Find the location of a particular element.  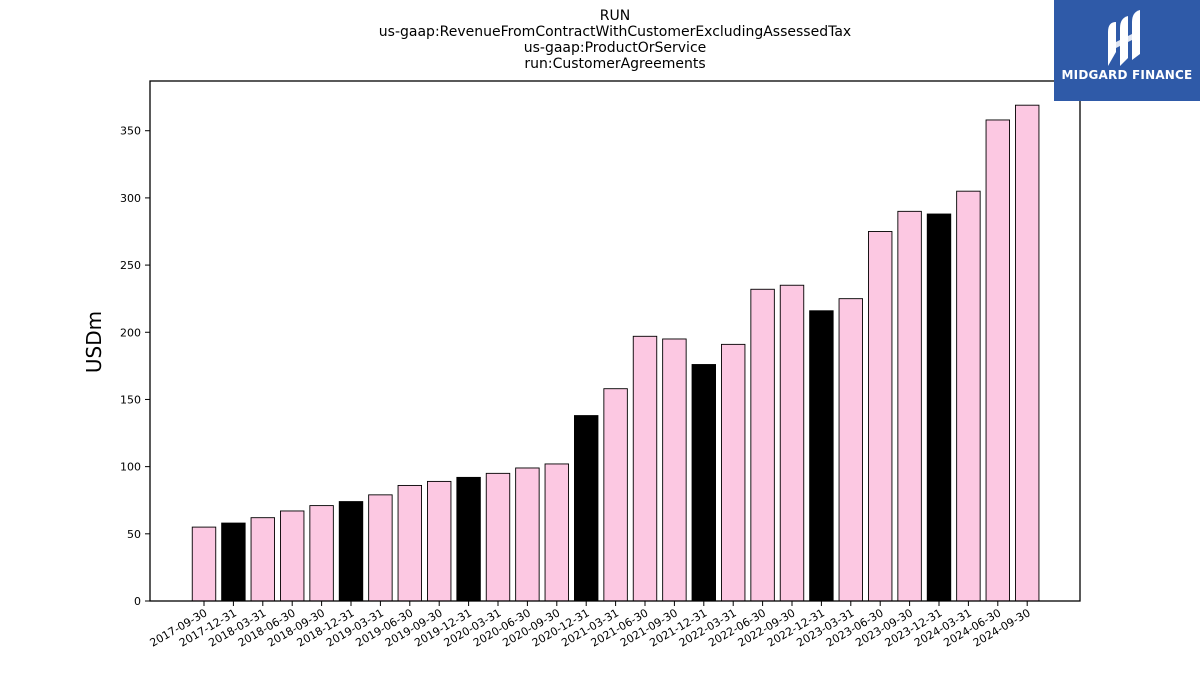

y-axis: 0 50 100 150 200 250 300 350 is located at coordinates (135, 366).